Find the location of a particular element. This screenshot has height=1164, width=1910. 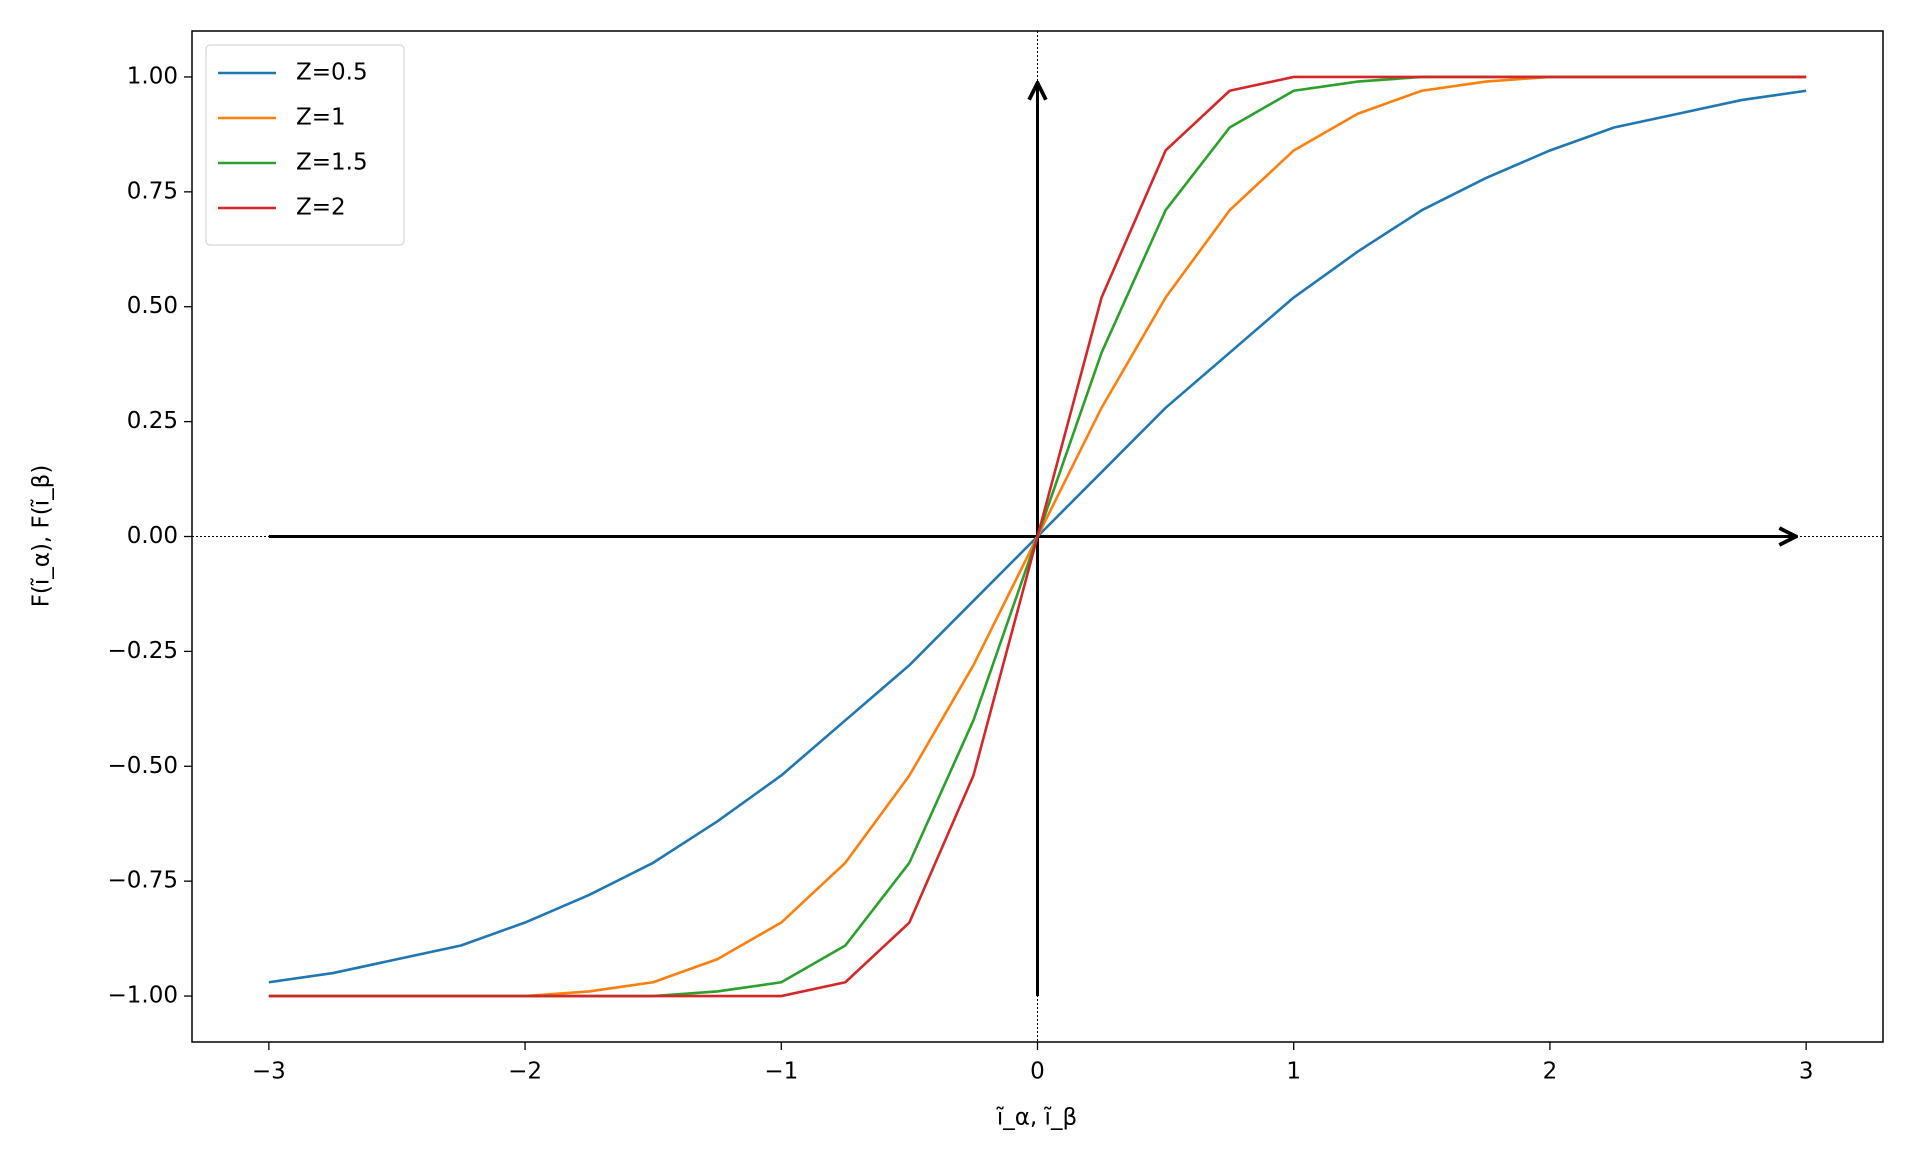

y-tick-label: 0.50 is located at coordinates (152, 306).